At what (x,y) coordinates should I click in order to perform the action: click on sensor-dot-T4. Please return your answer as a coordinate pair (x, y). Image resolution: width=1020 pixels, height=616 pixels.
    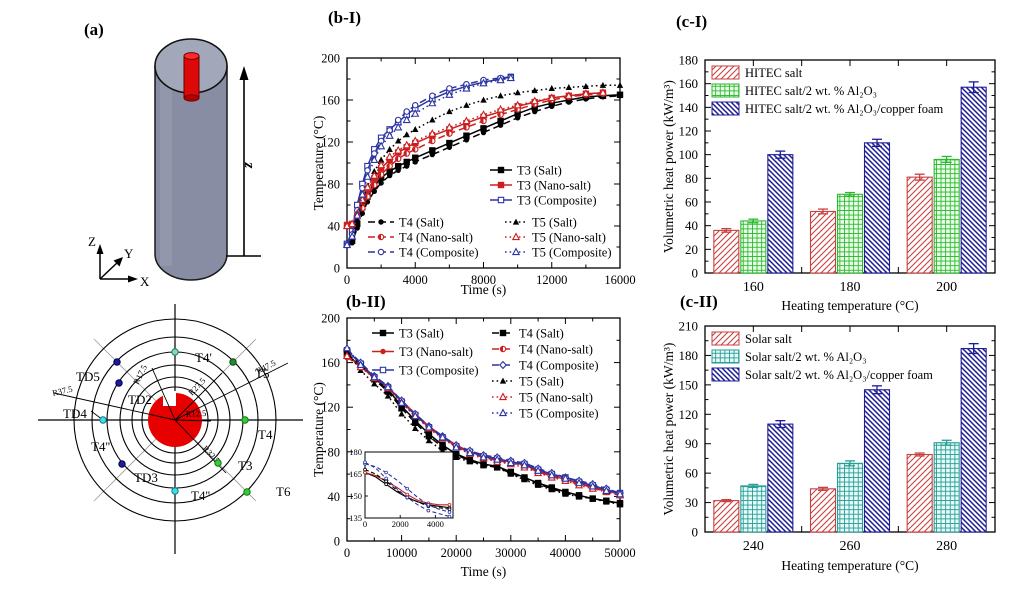
    Looking at the image, I should click on (245, 420).